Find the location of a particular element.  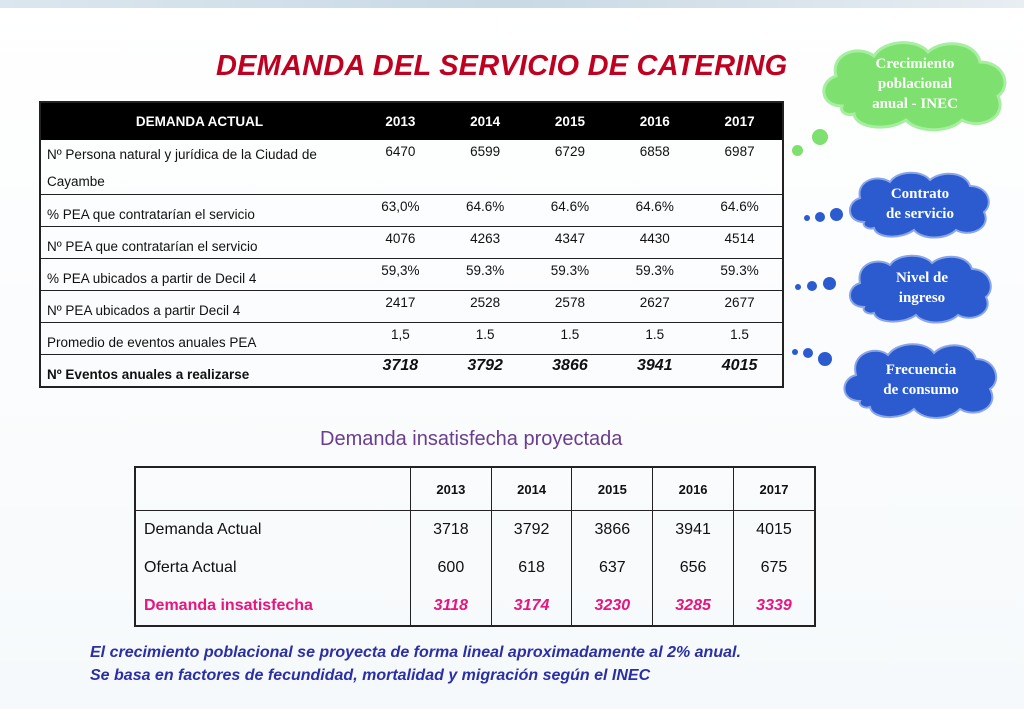

cell-value: 1,5 is located at coordinates (400, 338).